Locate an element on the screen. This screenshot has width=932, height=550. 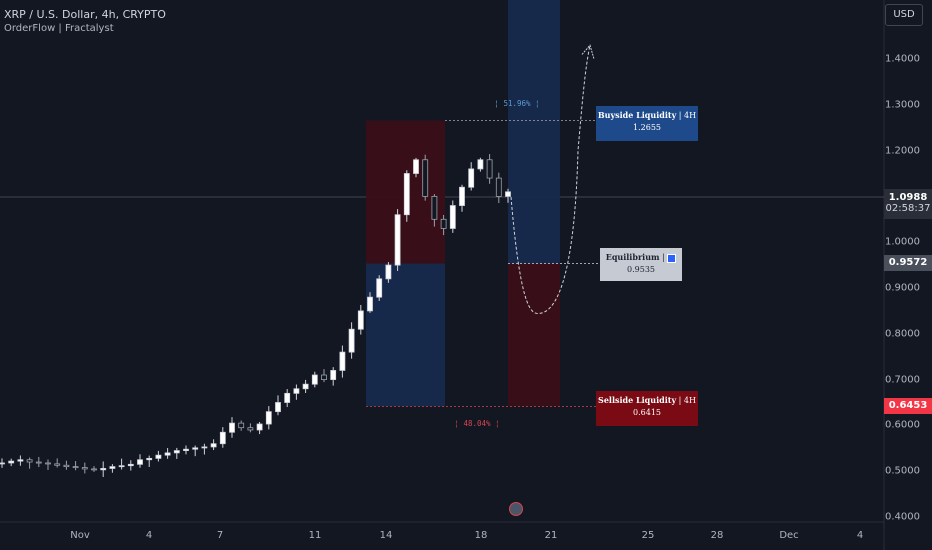
price-tick-label: 1.2000 is located at coordinates (902, 151).